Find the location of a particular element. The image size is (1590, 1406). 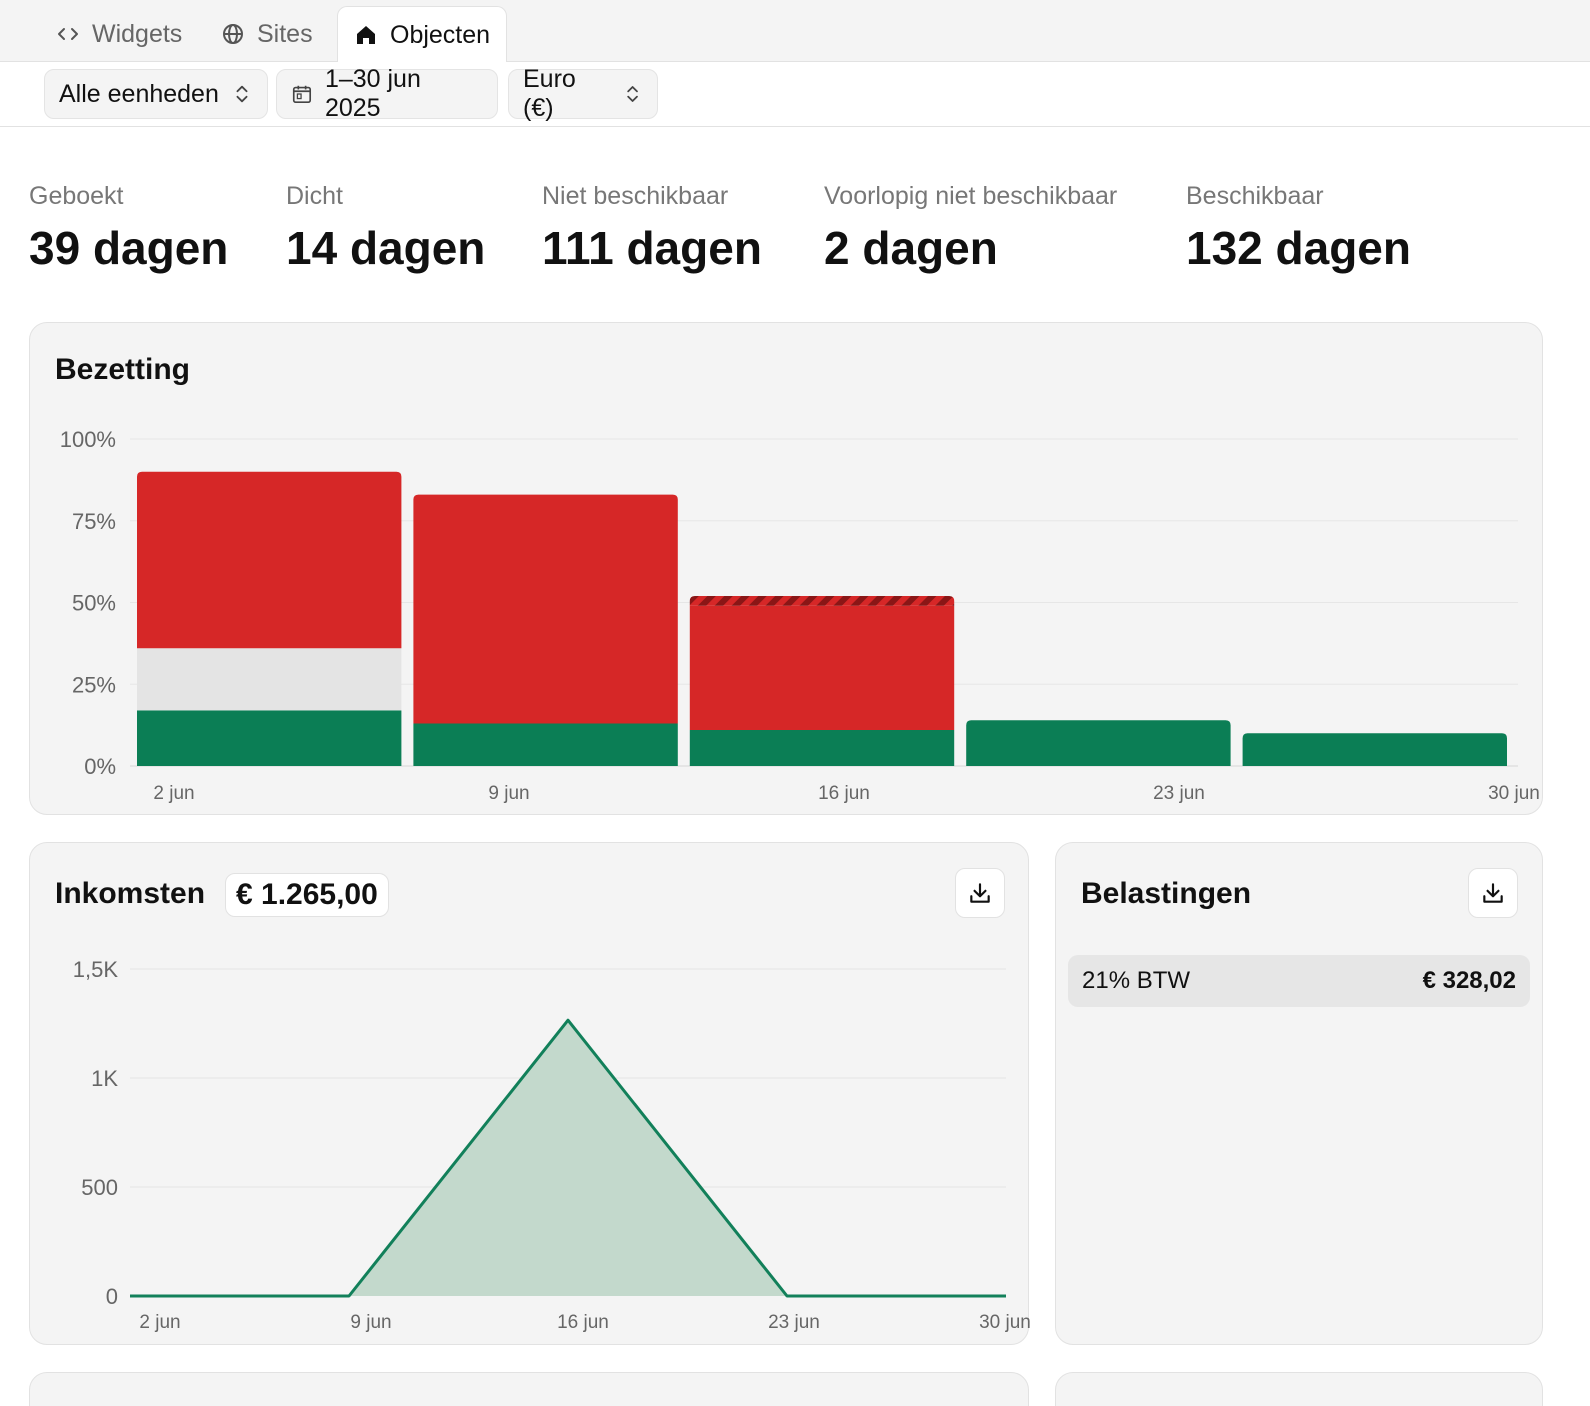

tab-objecten: Objecten is located at coordinates (422, 34).